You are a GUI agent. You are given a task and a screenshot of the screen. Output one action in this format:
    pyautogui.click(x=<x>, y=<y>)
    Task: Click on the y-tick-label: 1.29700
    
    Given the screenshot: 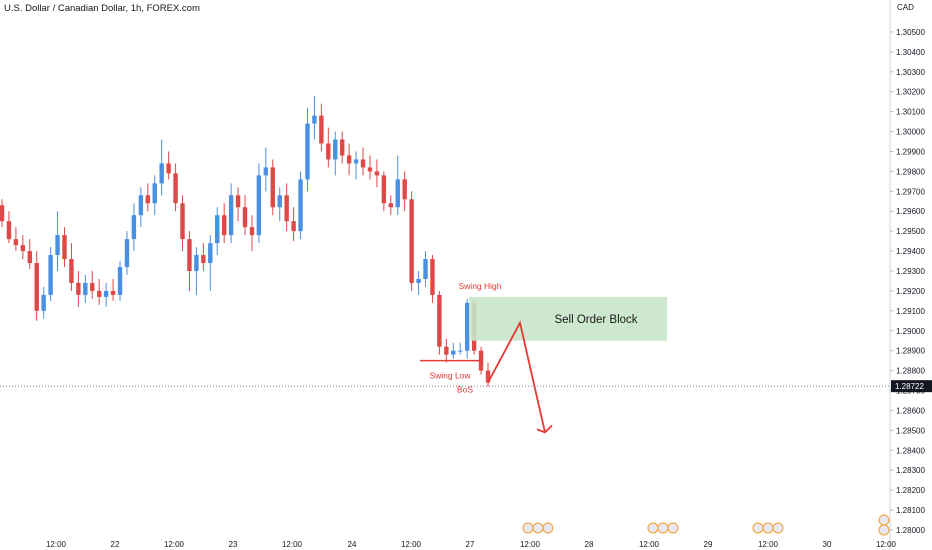 What is the action you would take?
    pyautogui.click(x=910, y=191)
    